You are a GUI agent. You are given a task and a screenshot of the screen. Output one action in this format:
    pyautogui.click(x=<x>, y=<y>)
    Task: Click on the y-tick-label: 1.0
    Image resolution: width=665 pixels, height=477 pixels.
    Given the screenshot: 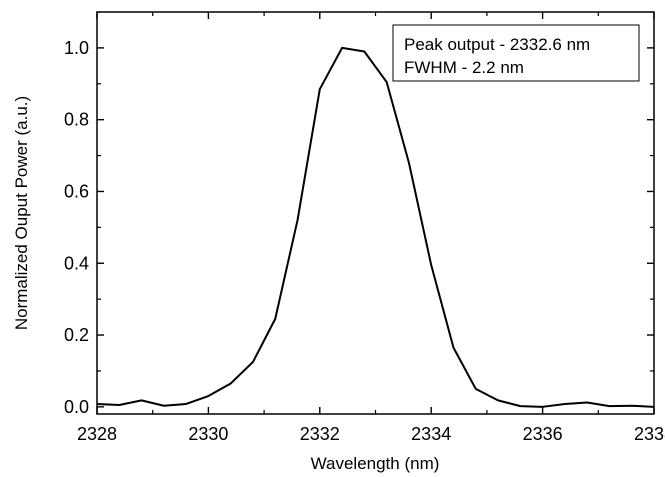 What is the action you would take?
    pyautogui.click(x=76, y=48)
    